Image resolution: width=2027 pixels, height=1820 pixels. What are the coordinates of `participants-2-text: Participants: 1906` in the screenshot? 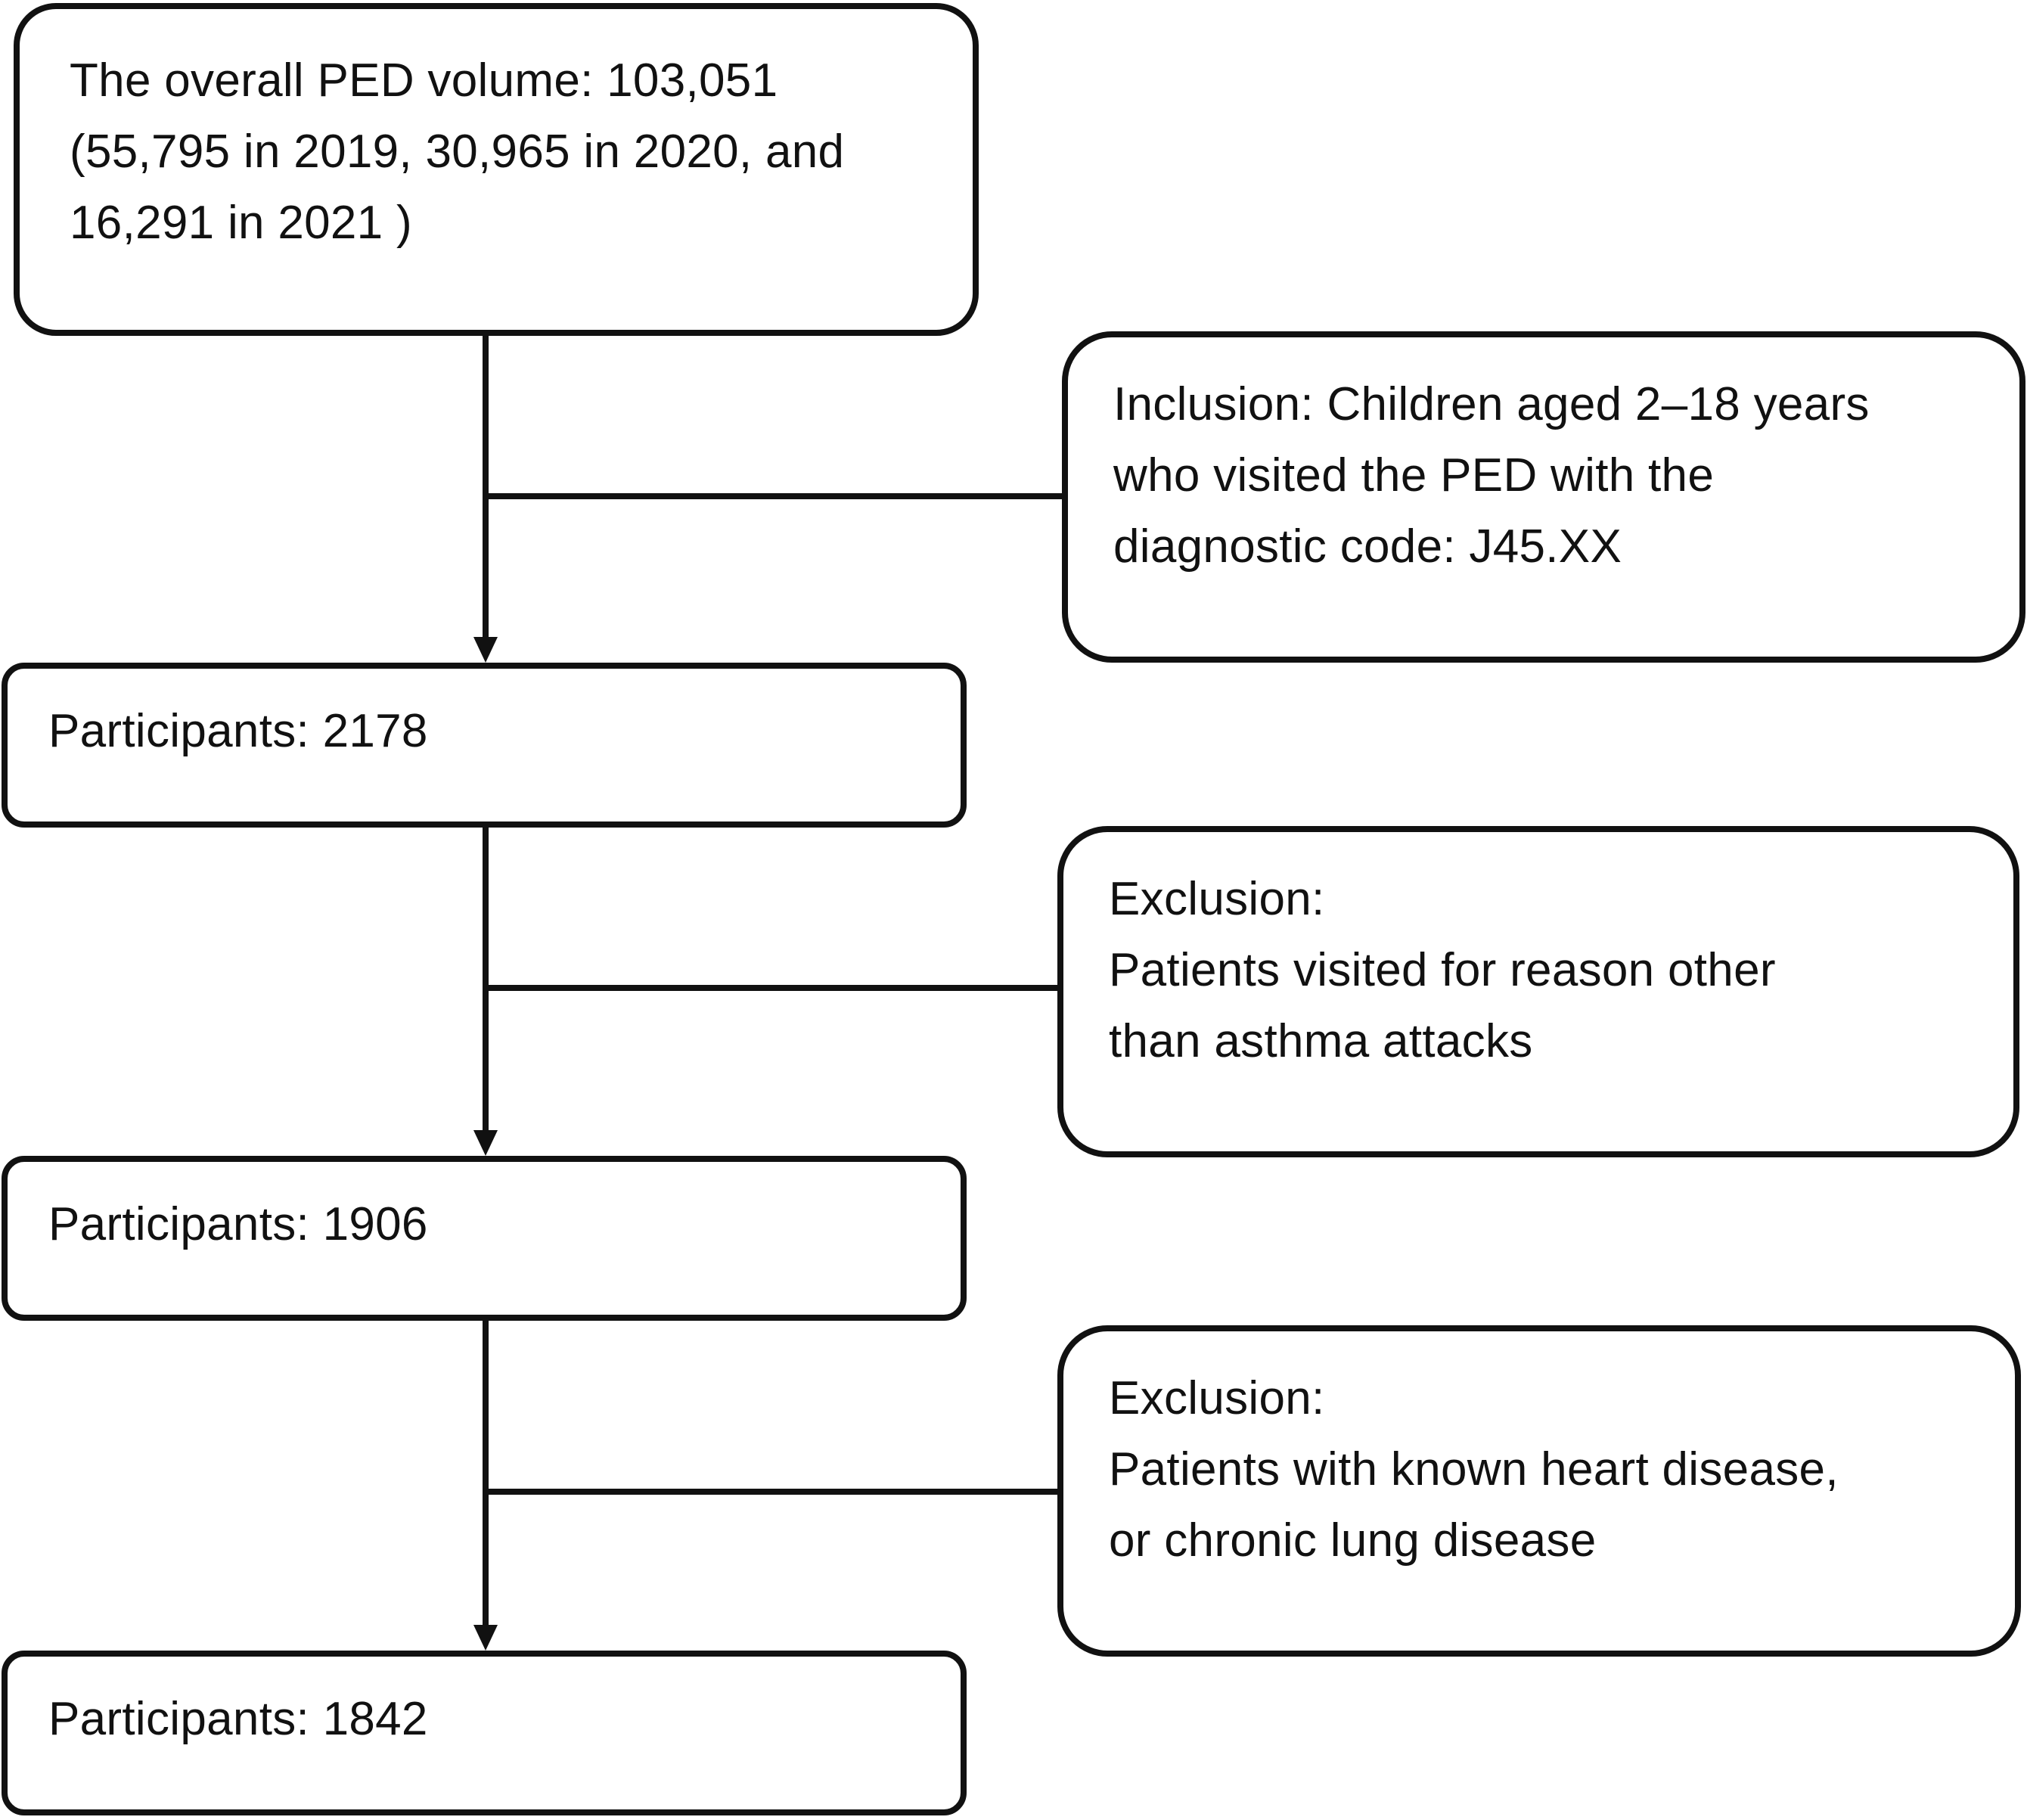 It's located at (238, 1224).